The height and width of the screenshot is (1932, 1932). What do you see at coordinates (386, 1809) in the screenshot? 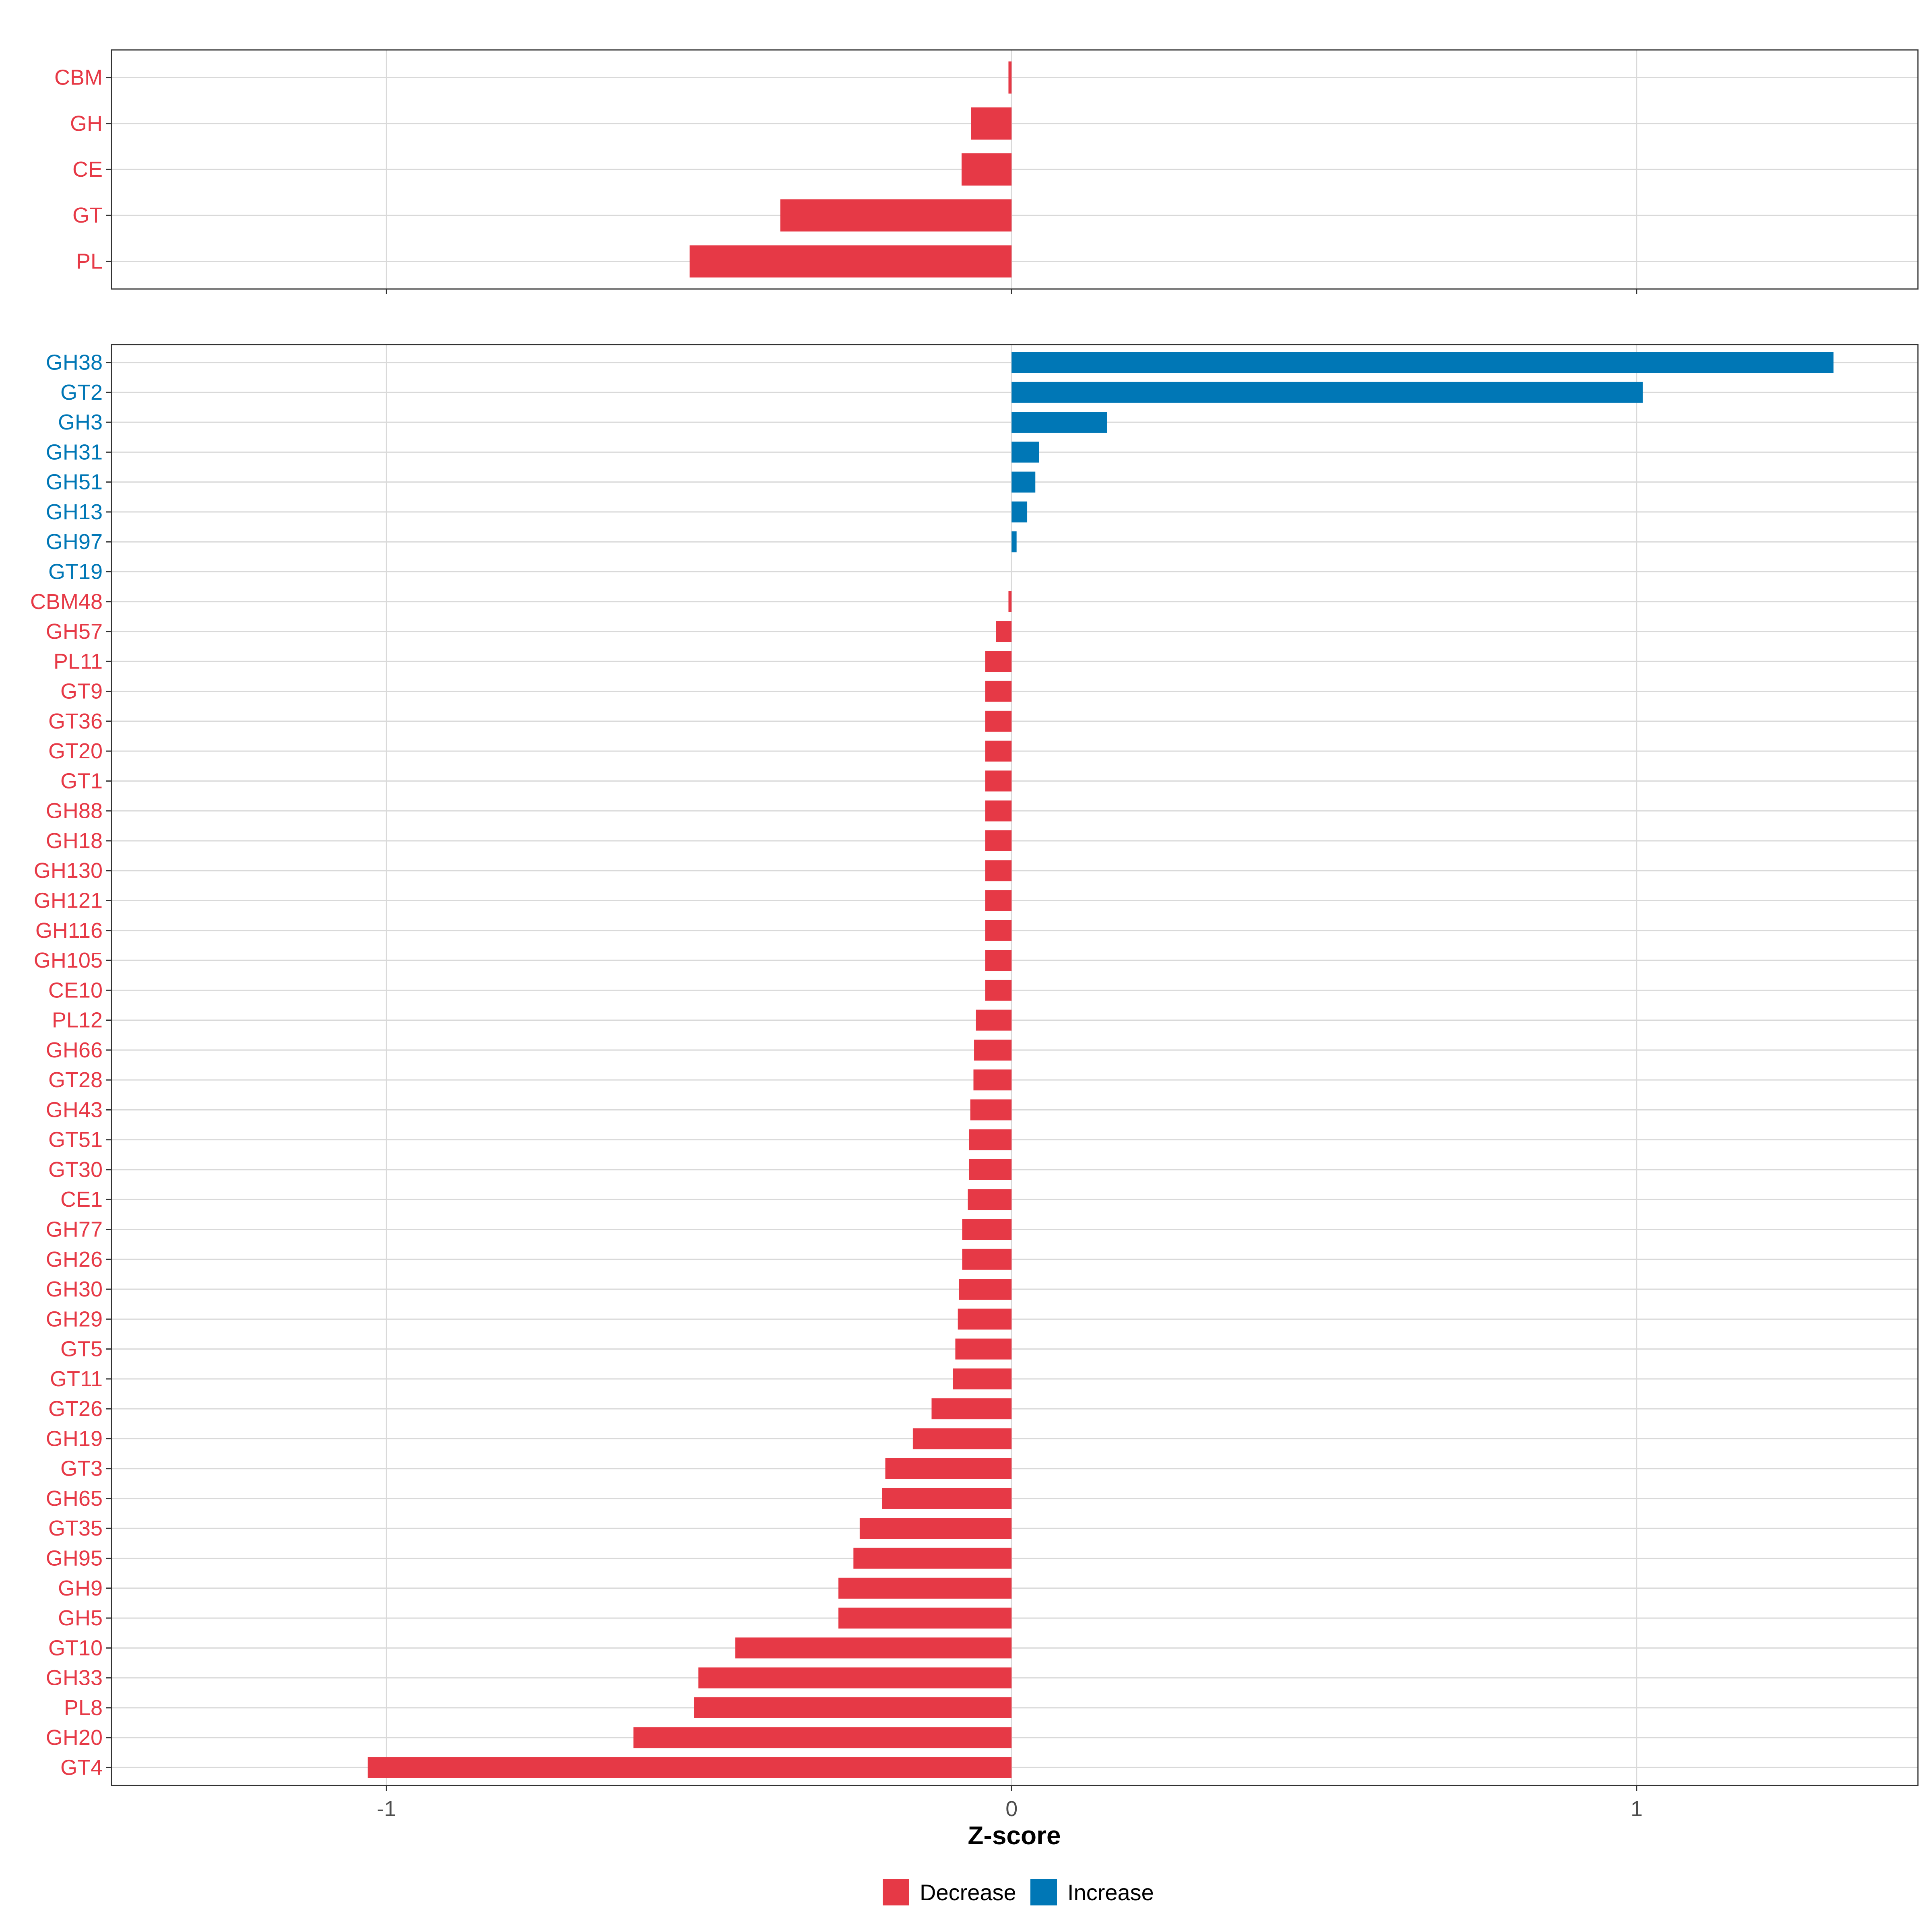
I see `x-tick-label: -1` at bounding box center [386, 1809].